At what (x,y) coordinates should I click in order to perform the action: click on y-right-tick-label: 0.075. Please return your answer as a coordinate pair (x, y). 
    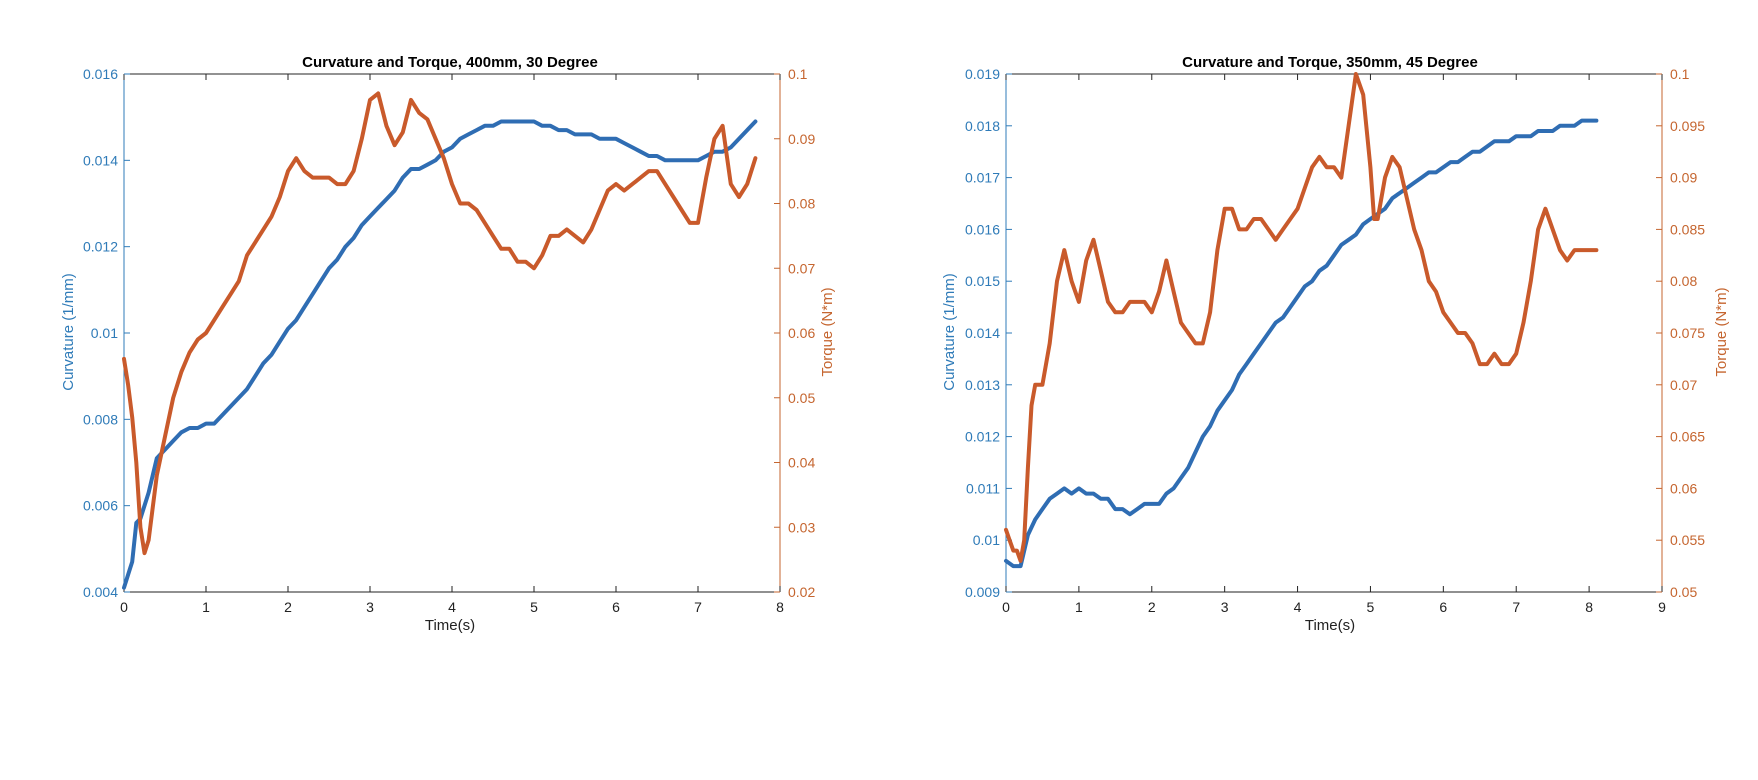
    Looking at the image, I should click on (1687, 333).